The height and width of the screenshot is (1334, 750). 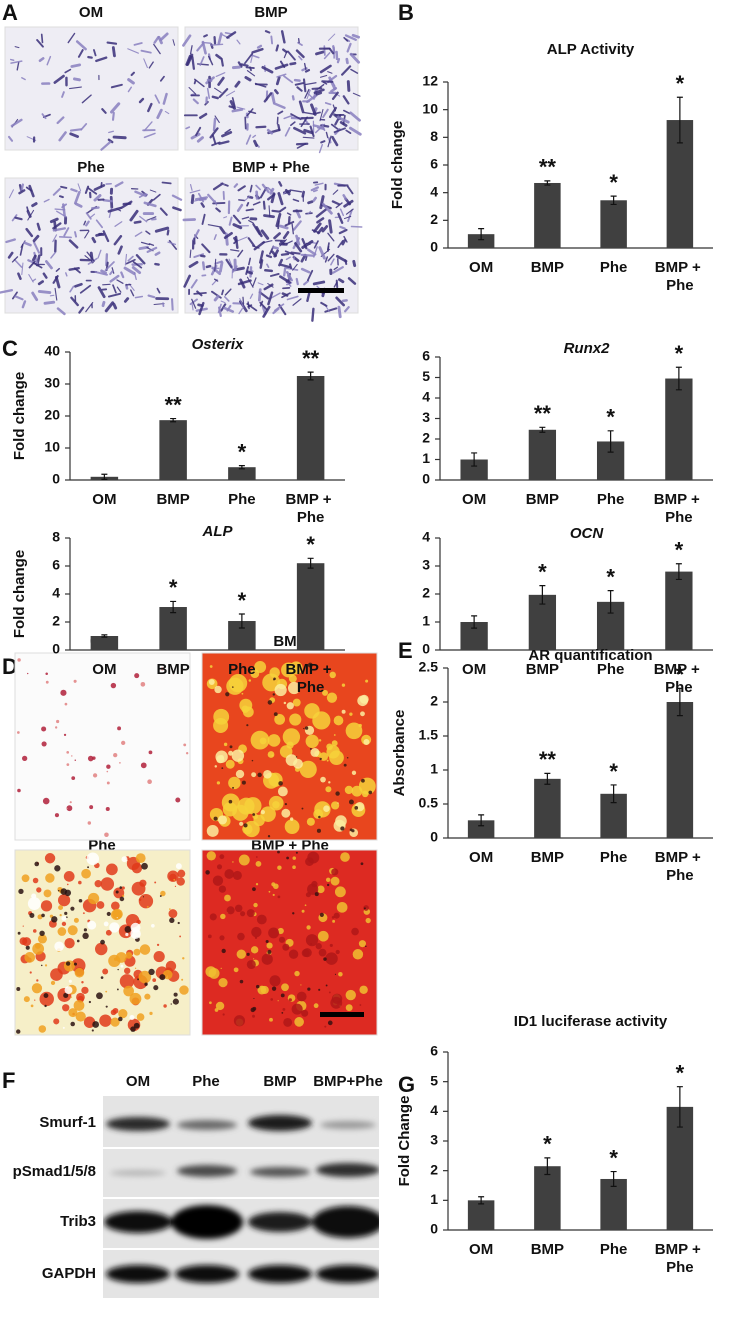 I want to click on y-tick-label: 6, so click(x=56, y=565).